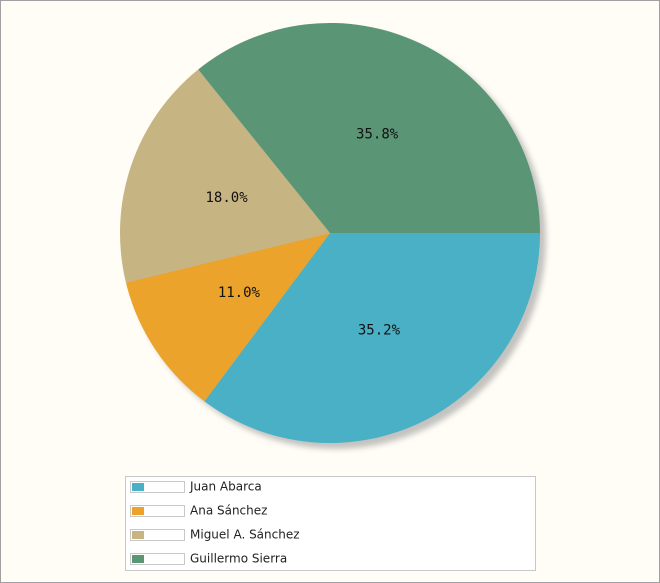  Describe the element at coordinates (225, 487) in the screenshot. I see `legend-label: Juan Abarca` at that location.